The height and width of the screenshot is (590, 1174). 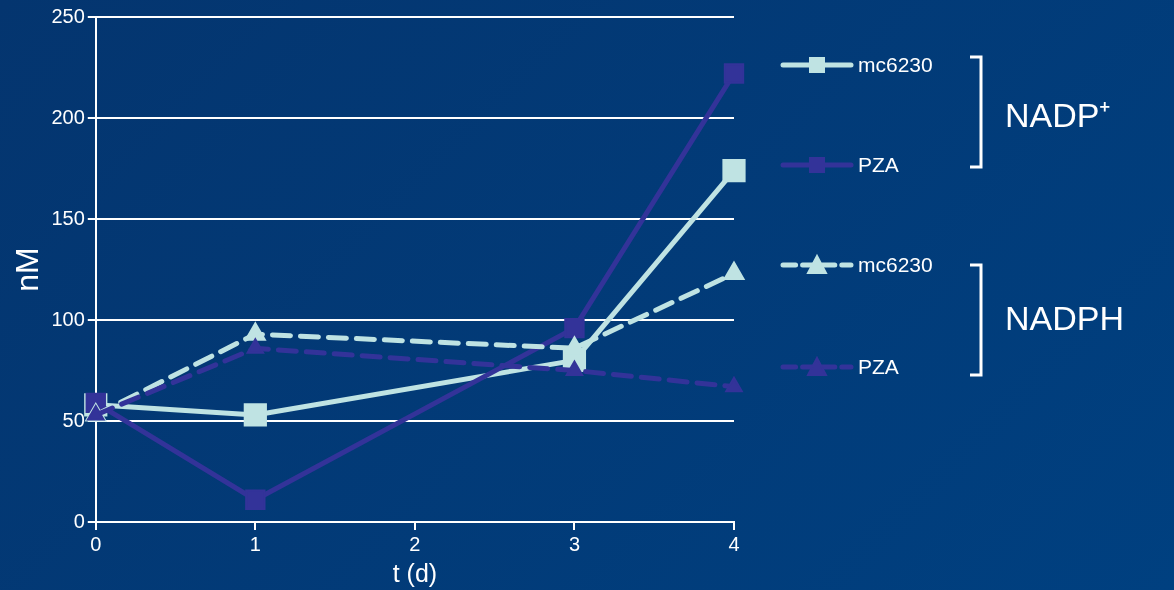 What do you see at coordinates (68, 116) in the screenshot?
I see `y-tick-label: 200` at bounding box center [68, 116].